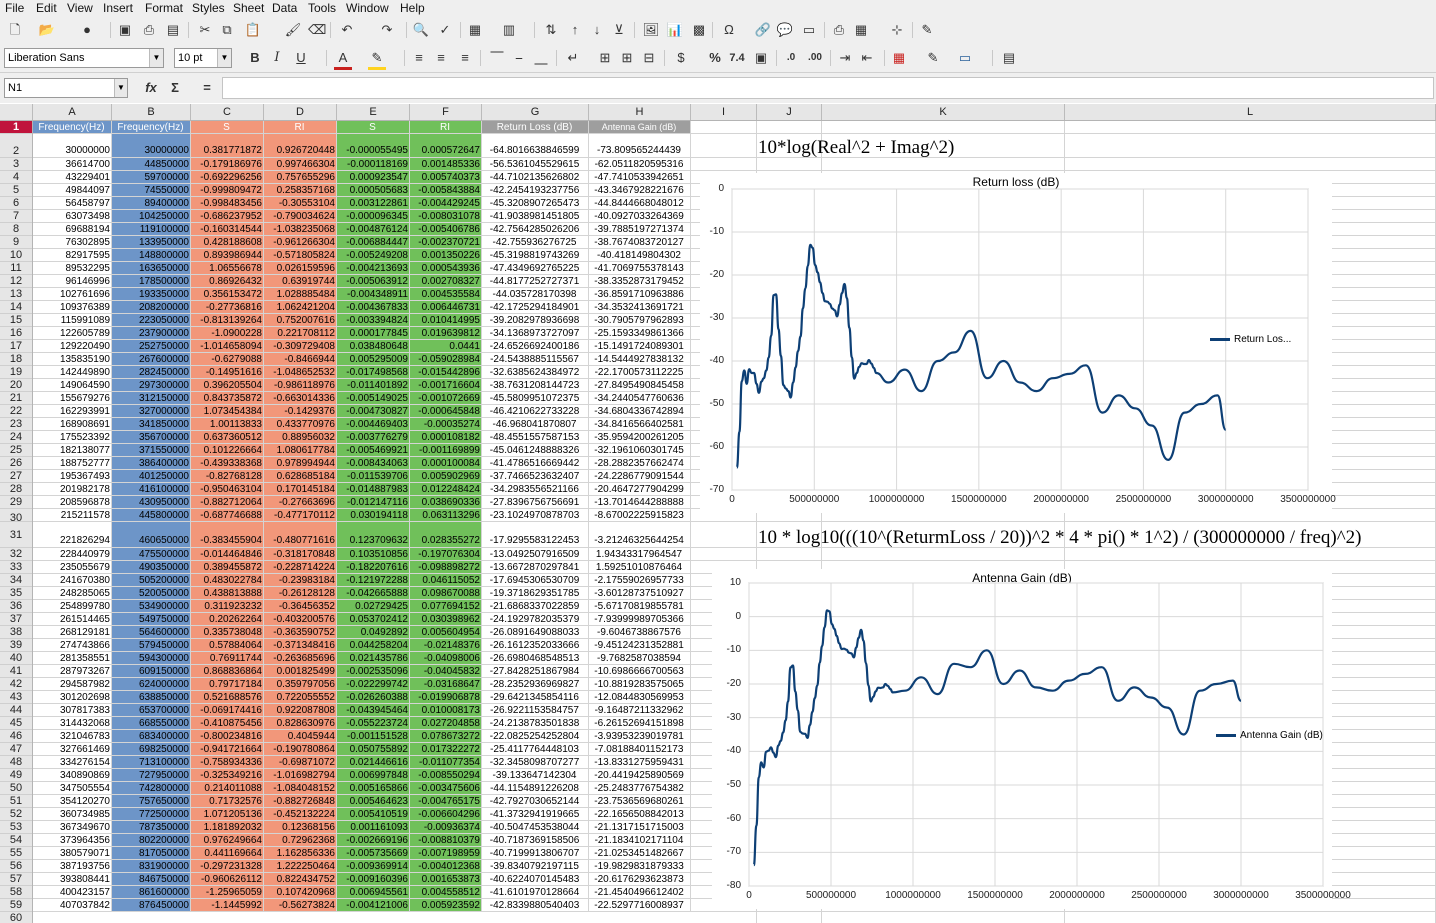  Describe the element at coordinates (300, 372) in the screenshot. I see `cell: -1.048652532` at that location.